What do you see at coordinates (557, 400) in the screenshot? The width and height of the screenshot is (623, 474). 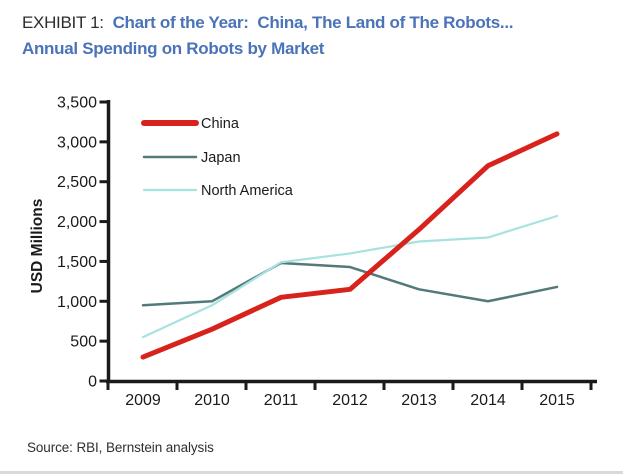 I see `x-tick-label: 2015` at bounding box center [557, 400].